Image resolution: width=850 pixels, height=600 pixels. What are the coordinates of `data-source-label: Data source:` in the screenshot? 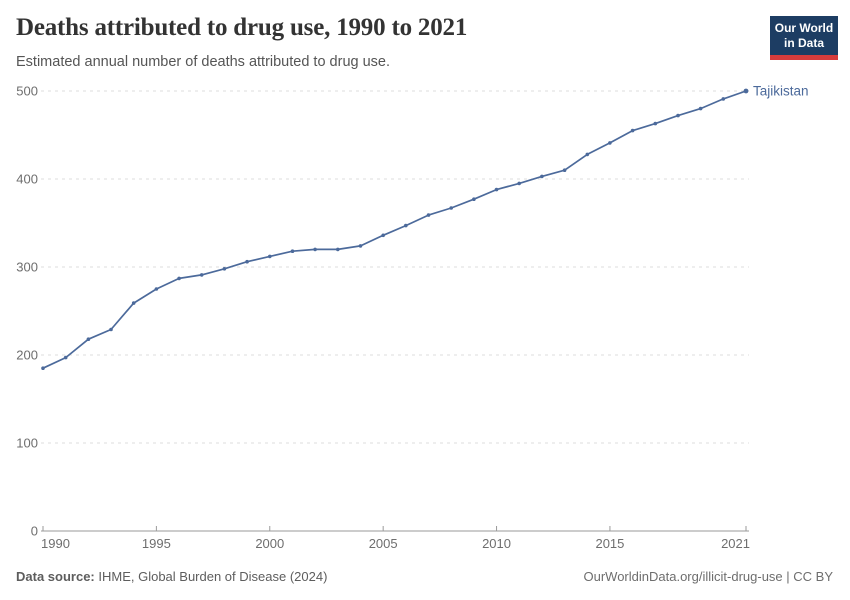 It's located at (55, 576).